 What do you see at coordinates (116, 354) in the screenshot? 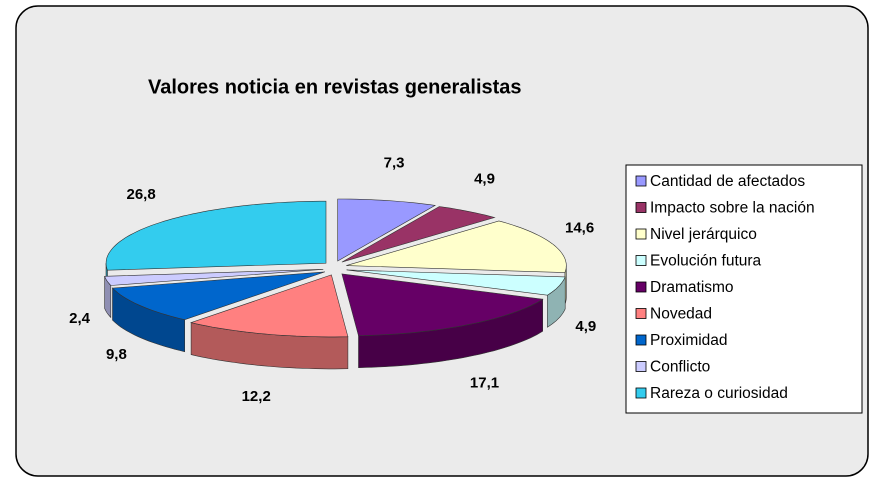
I see `data-label: 9,8` at bounding box center [116, 354].